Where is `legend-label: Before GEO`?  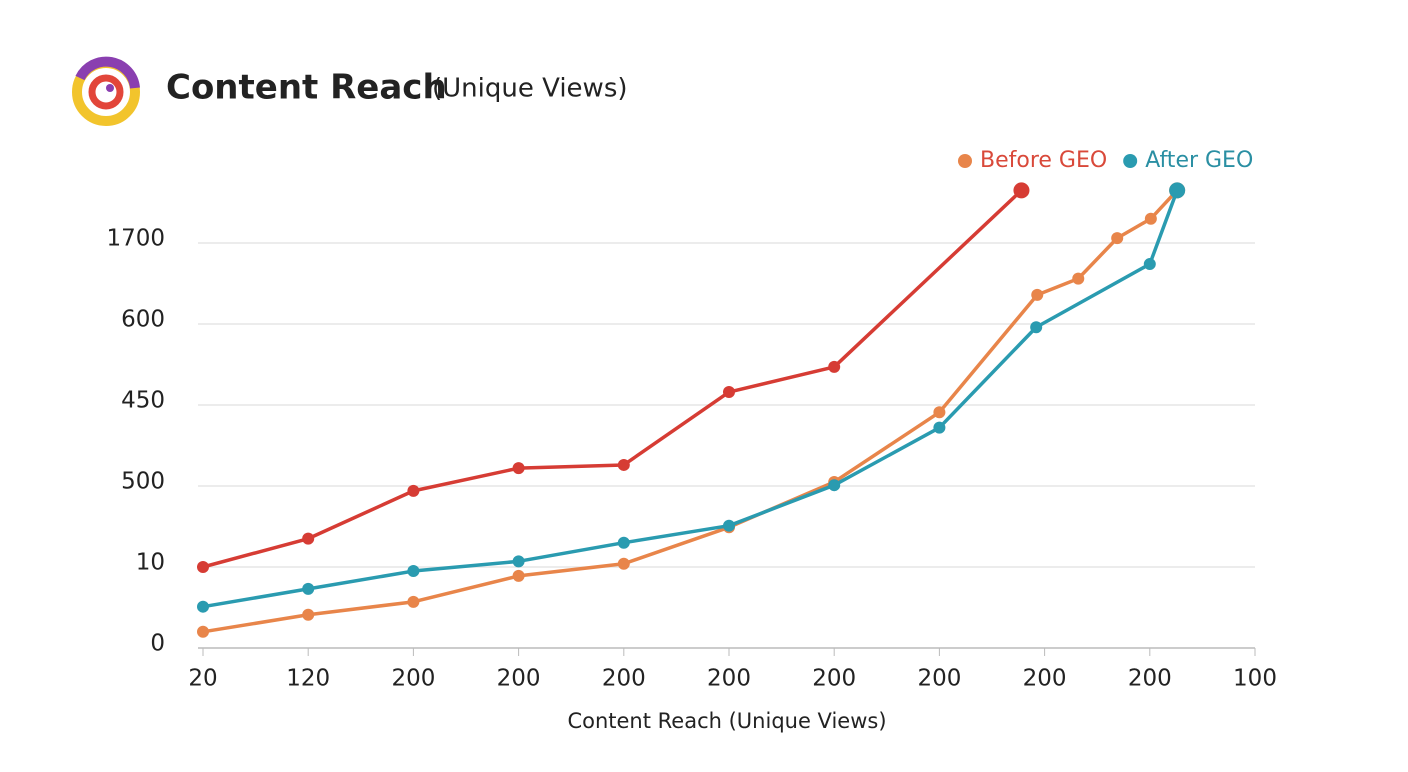
legend-label: Before GEO is located at coordinates (1043, 160).